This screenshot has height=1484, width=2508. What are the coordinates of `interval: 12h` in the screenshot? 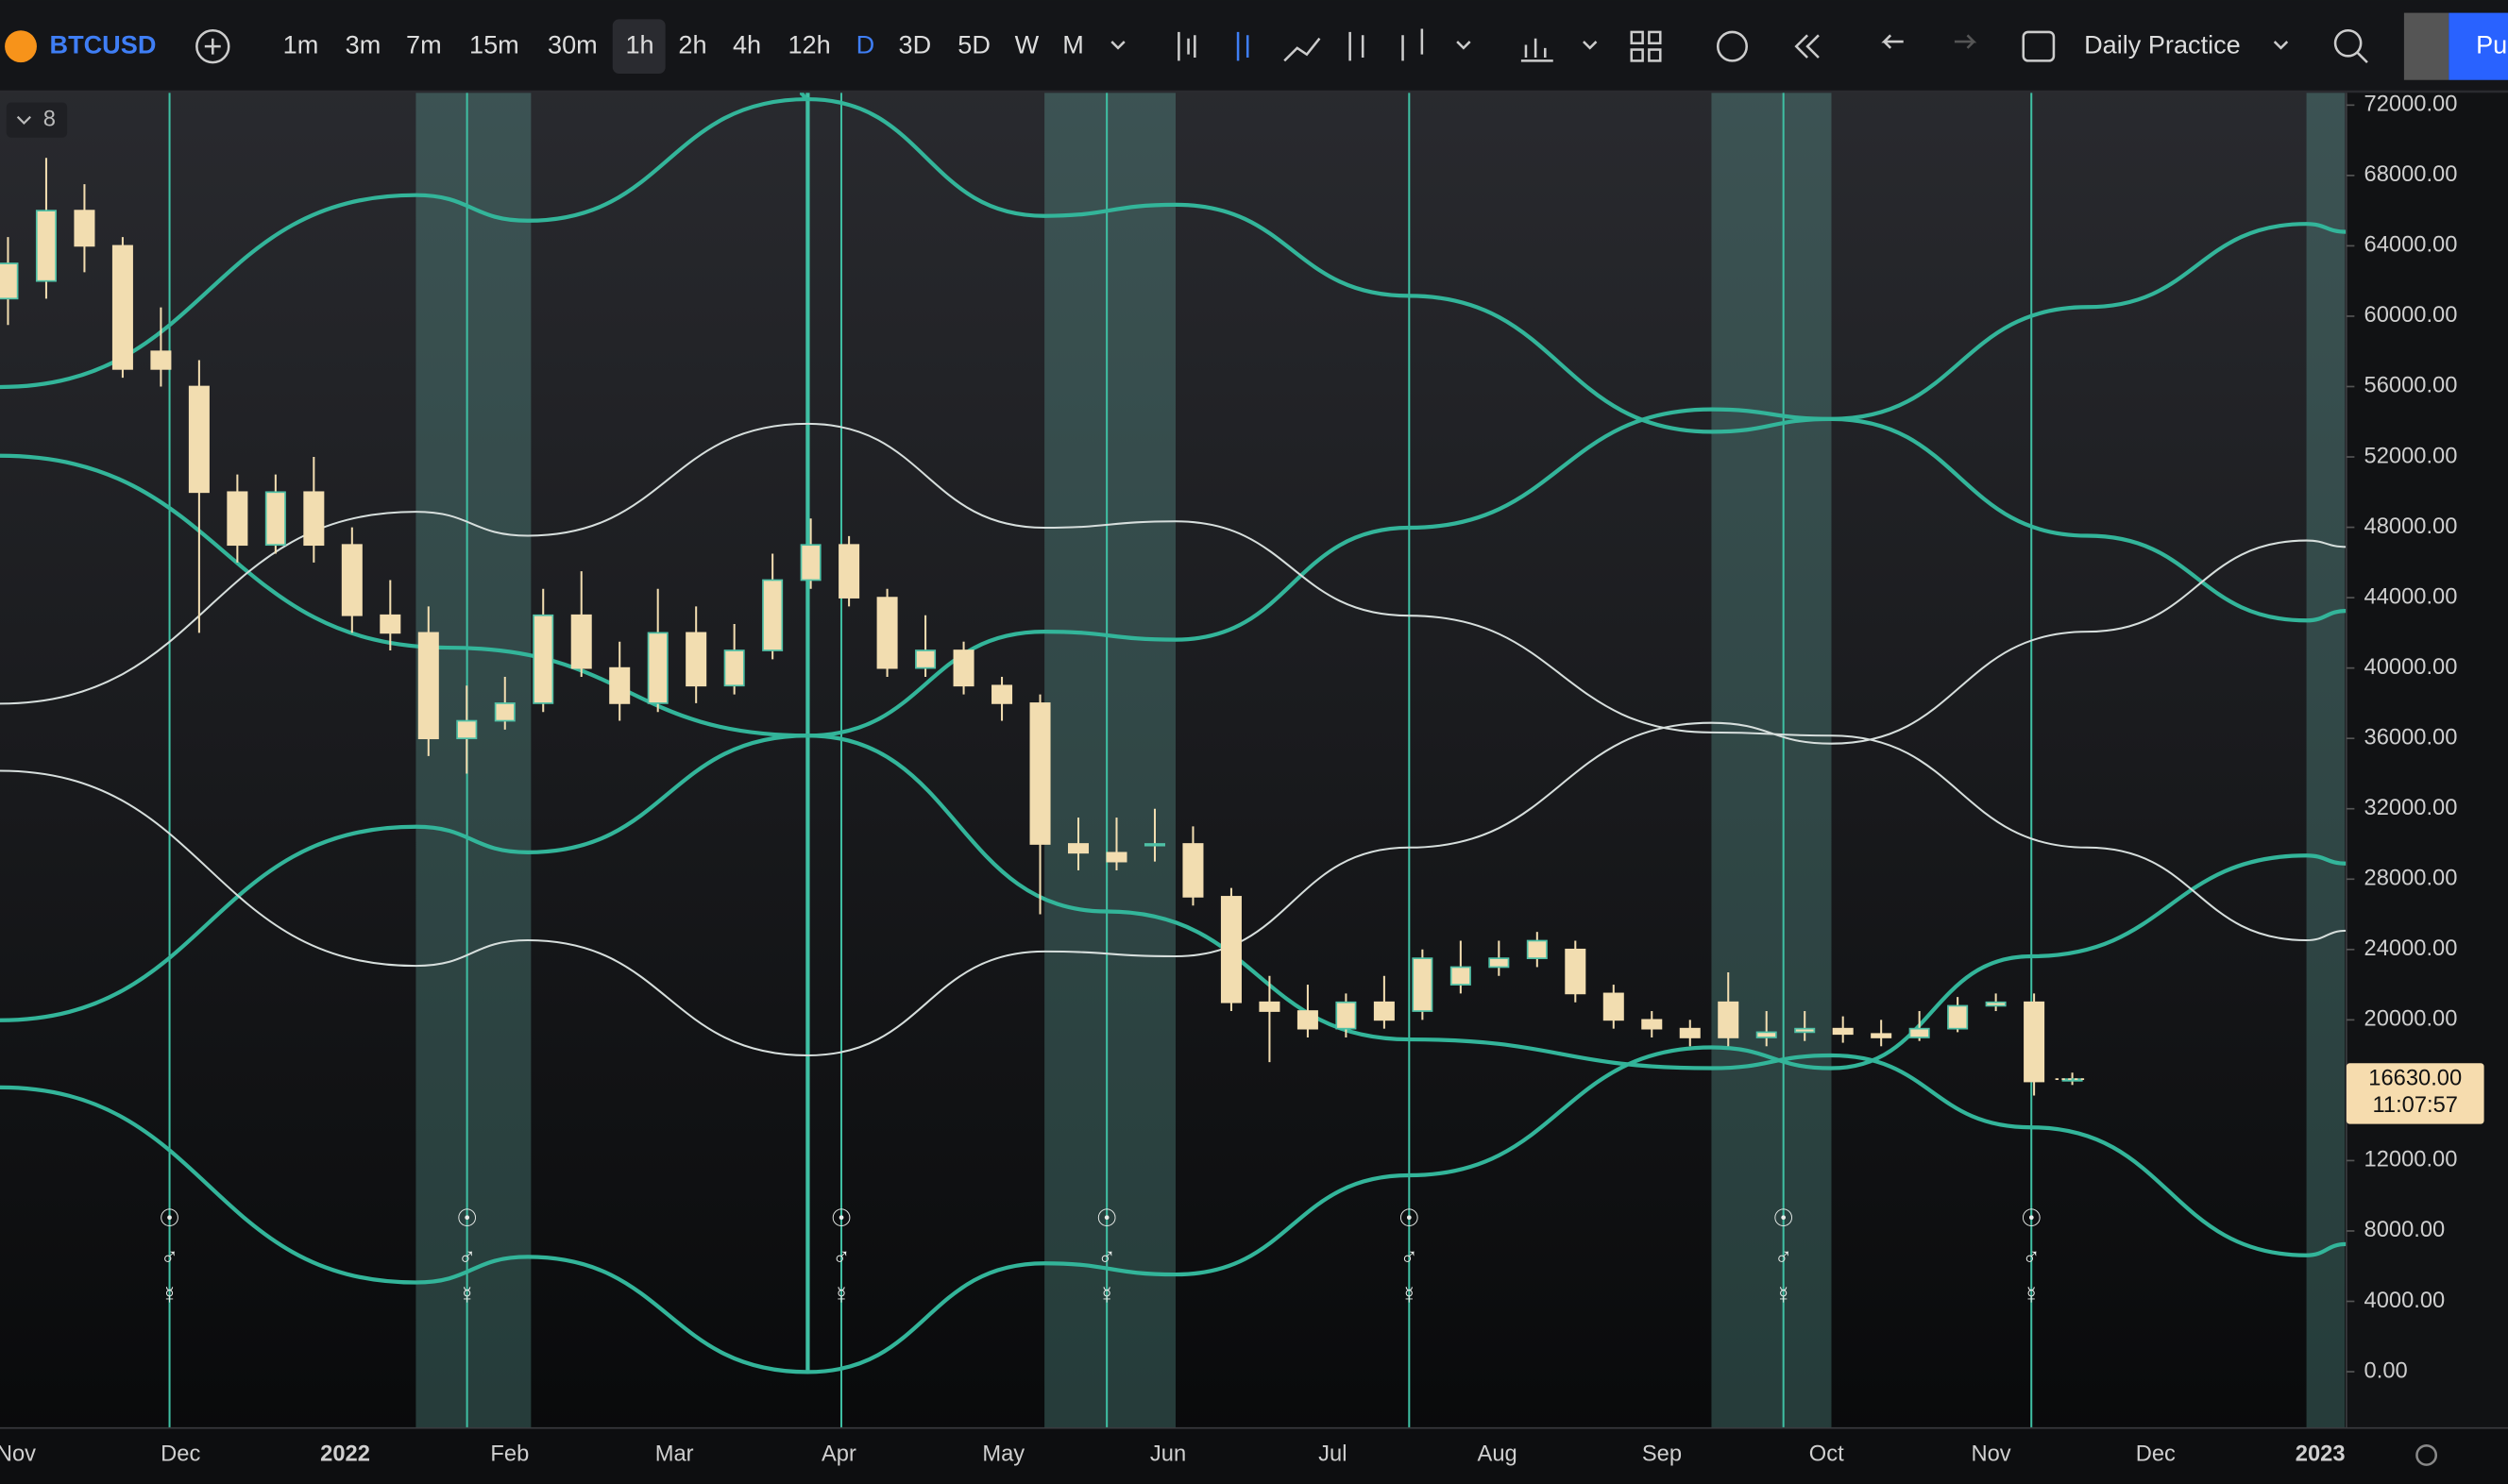 It's located at (809, 44).